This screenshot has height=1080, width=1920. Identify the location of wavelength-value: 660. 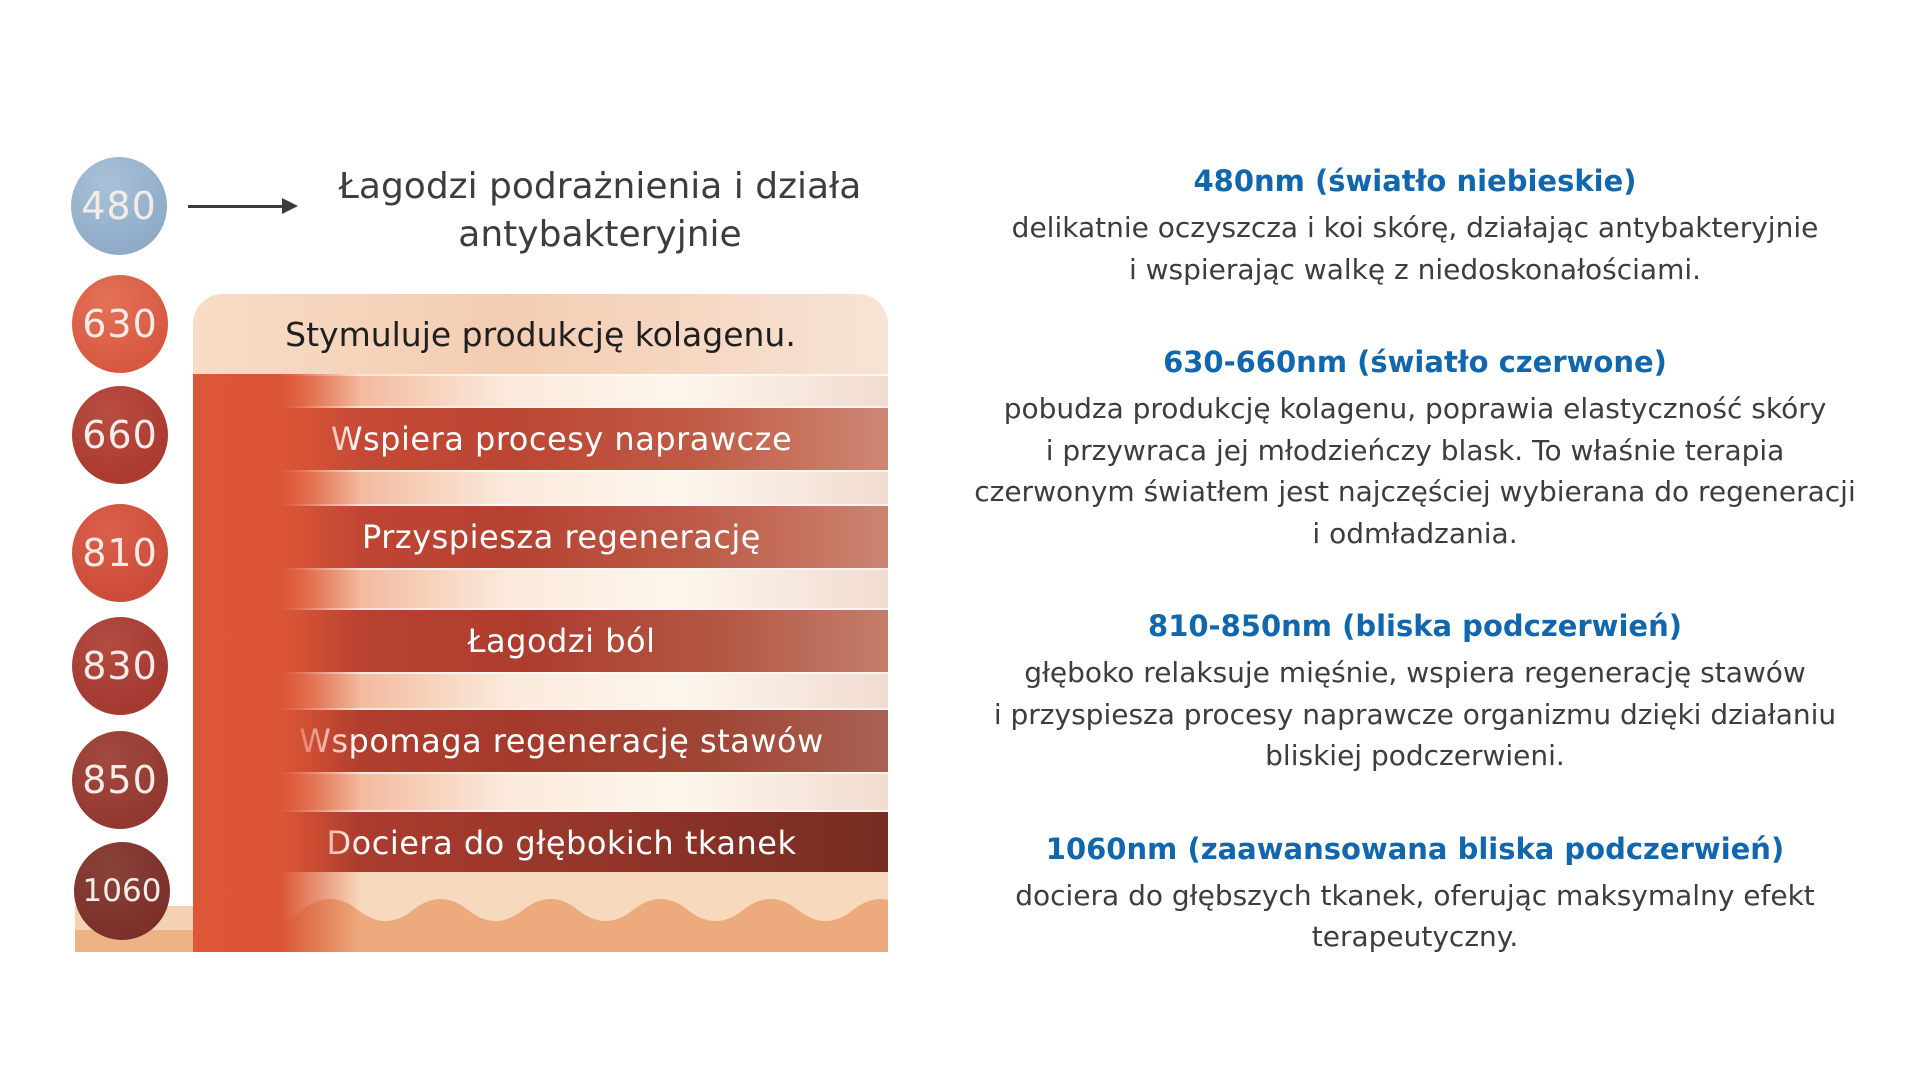
(120, 435).